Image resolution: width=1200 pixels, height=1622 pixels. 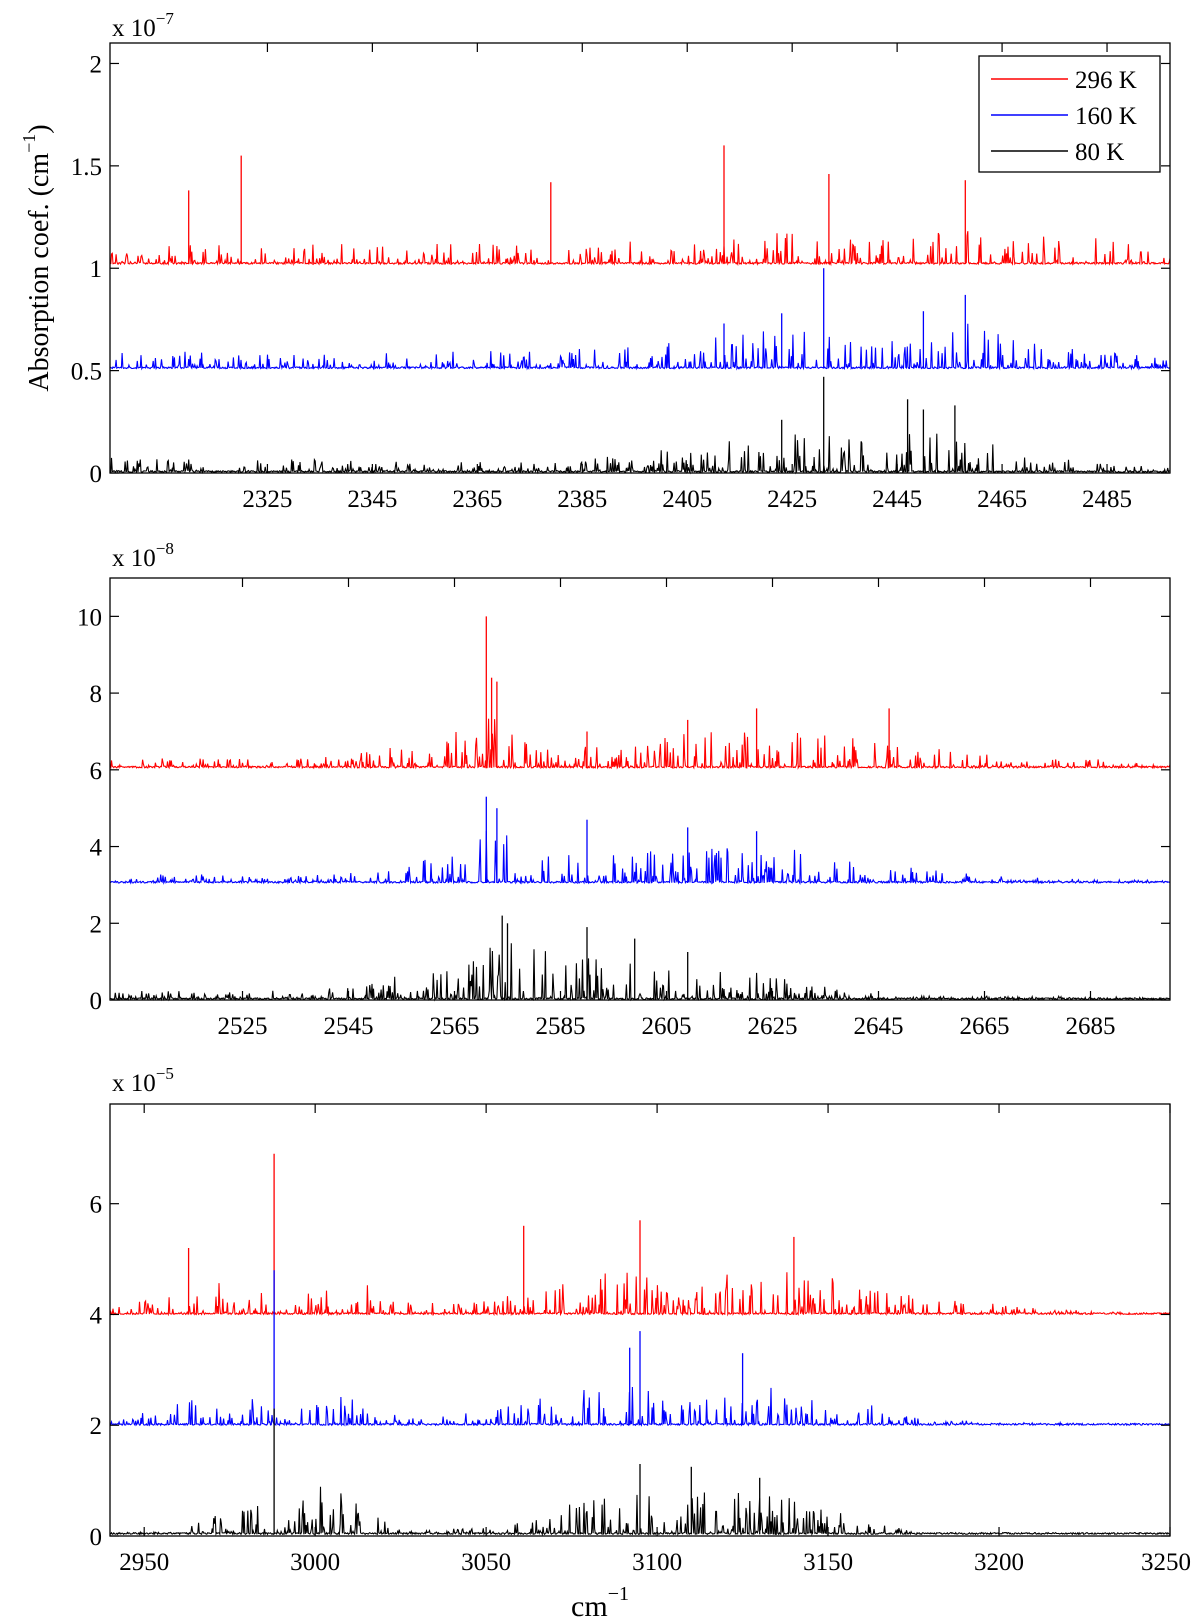 I want to click on legend-box, so click(x=1069, y=114).